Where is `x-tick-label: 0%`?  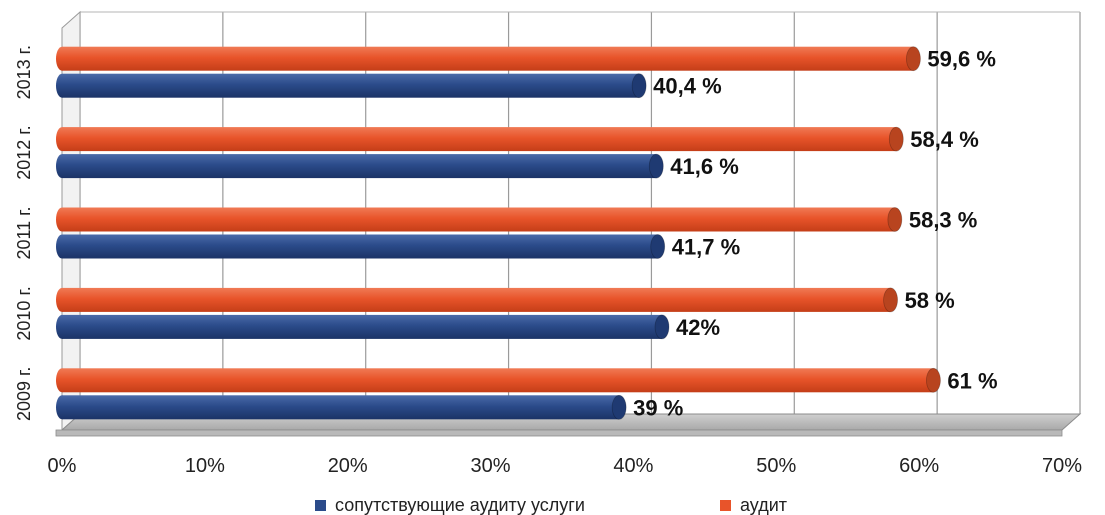 x-tick-label: 0% is located at coordinates (62, 466).